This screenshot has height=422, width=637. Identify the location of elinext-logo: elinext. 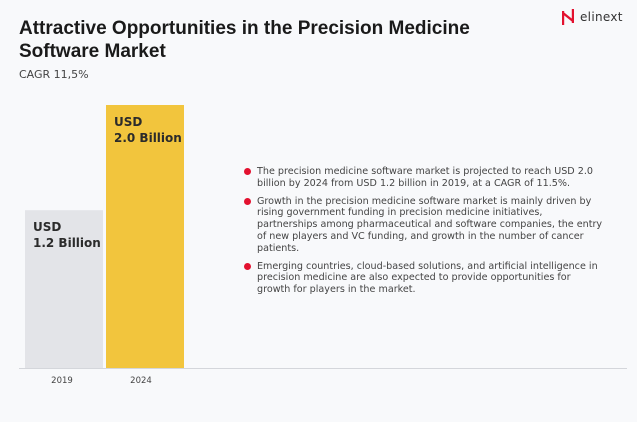
(592, 17).